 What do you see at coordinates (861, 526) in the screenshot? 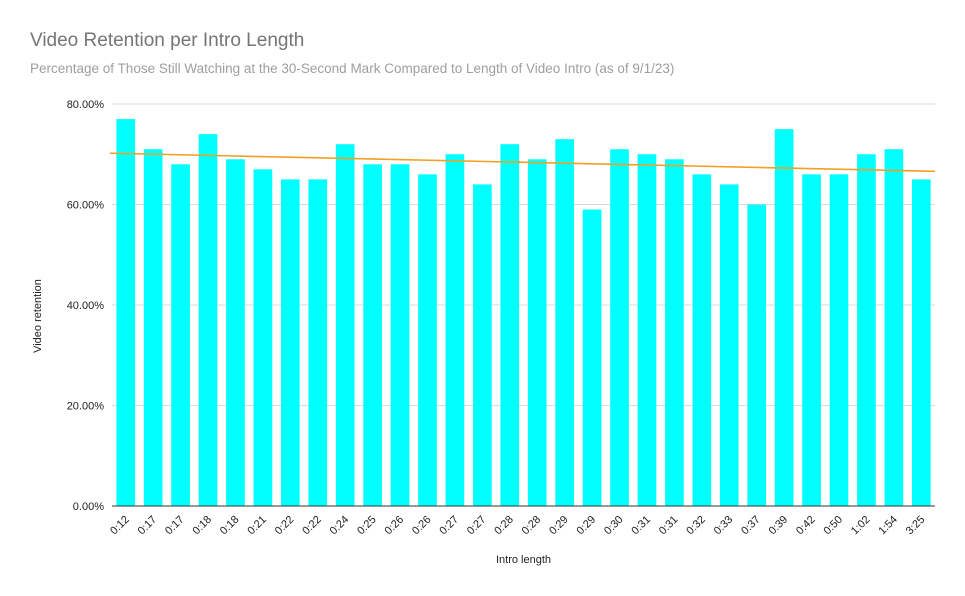
I see `x-tick-label: 1:02` at bounding box center [861, 526].